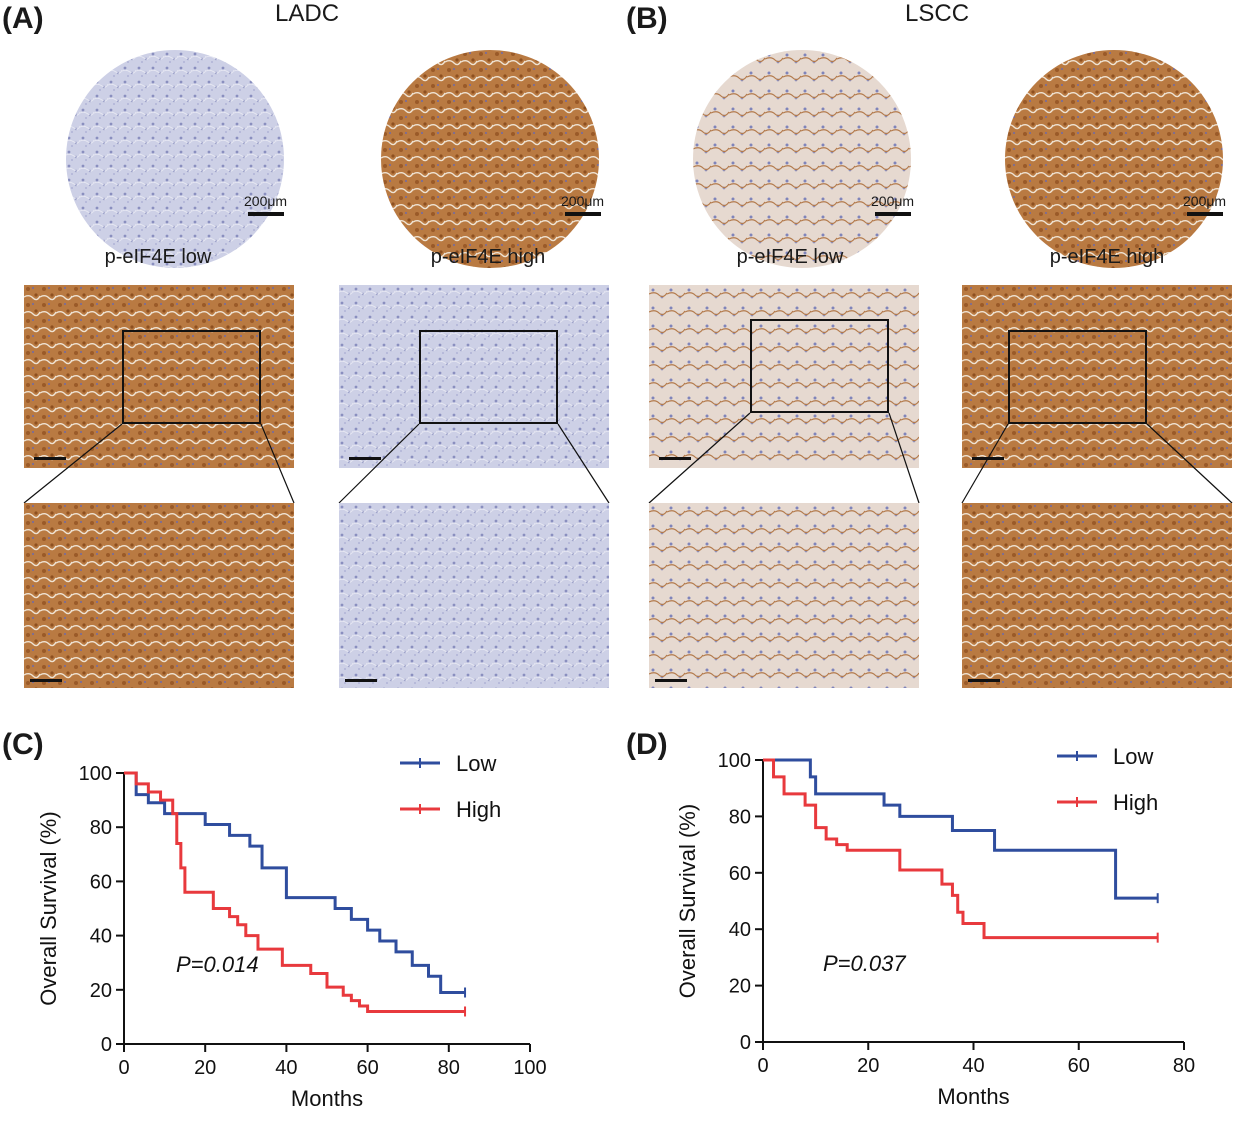 The width and height of the screenshot is (1233, 1126). Describe the element at coordinates (784, 595) in the screenshot. I see `lscc-low-zoom` at that location.